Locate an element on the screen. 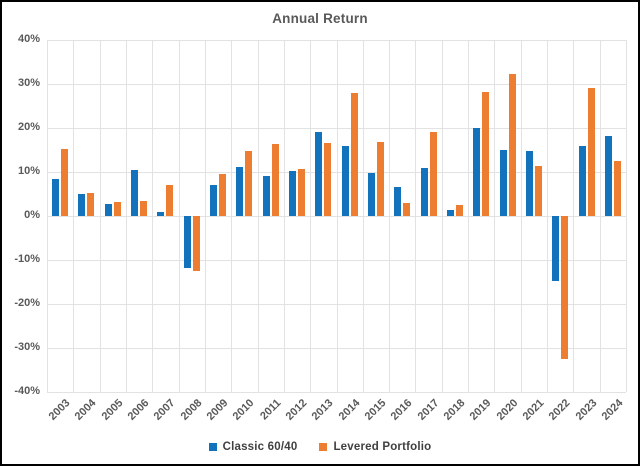  bar-levered-portfolio-2011 is located at coordinates (275, 179).